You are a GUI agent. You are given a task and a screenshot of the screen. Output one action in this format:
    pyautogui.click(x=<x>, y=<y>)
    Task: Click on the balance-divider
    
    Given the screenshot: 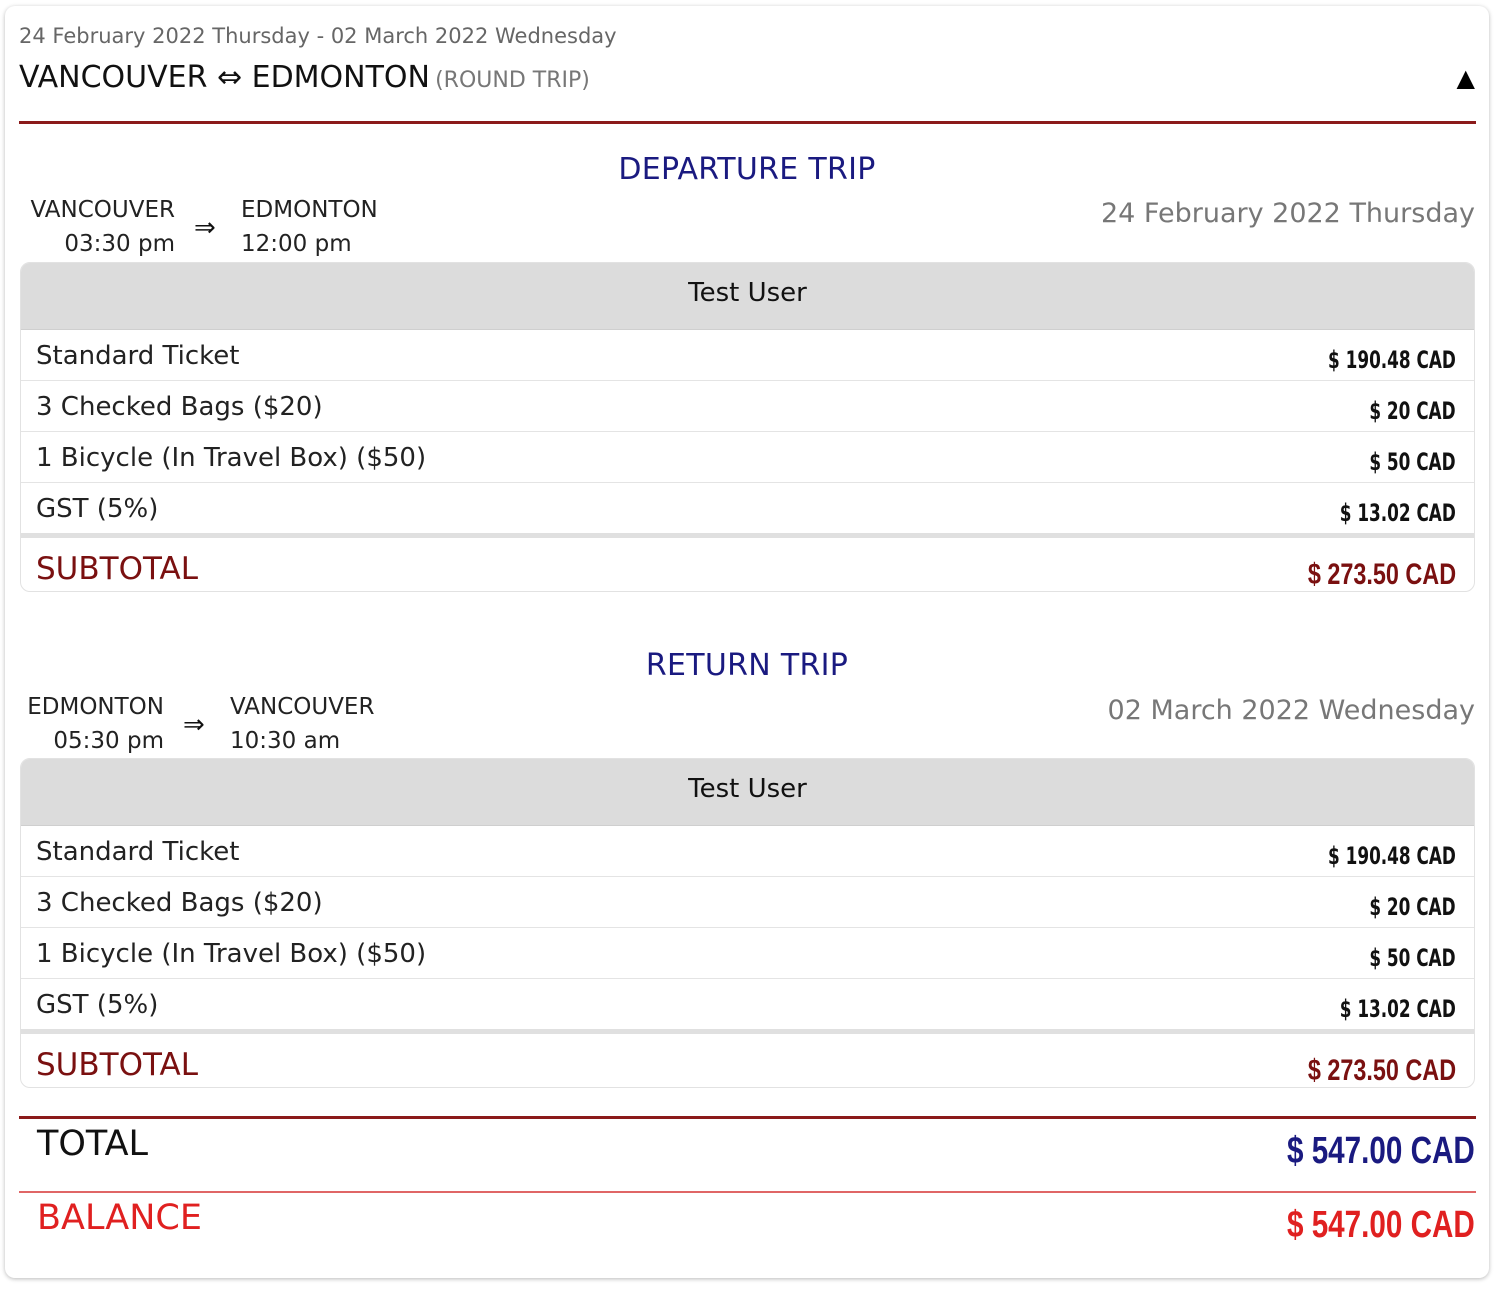 What is the action you would take?
    pyautogui.click(x=747, y=1192)
    